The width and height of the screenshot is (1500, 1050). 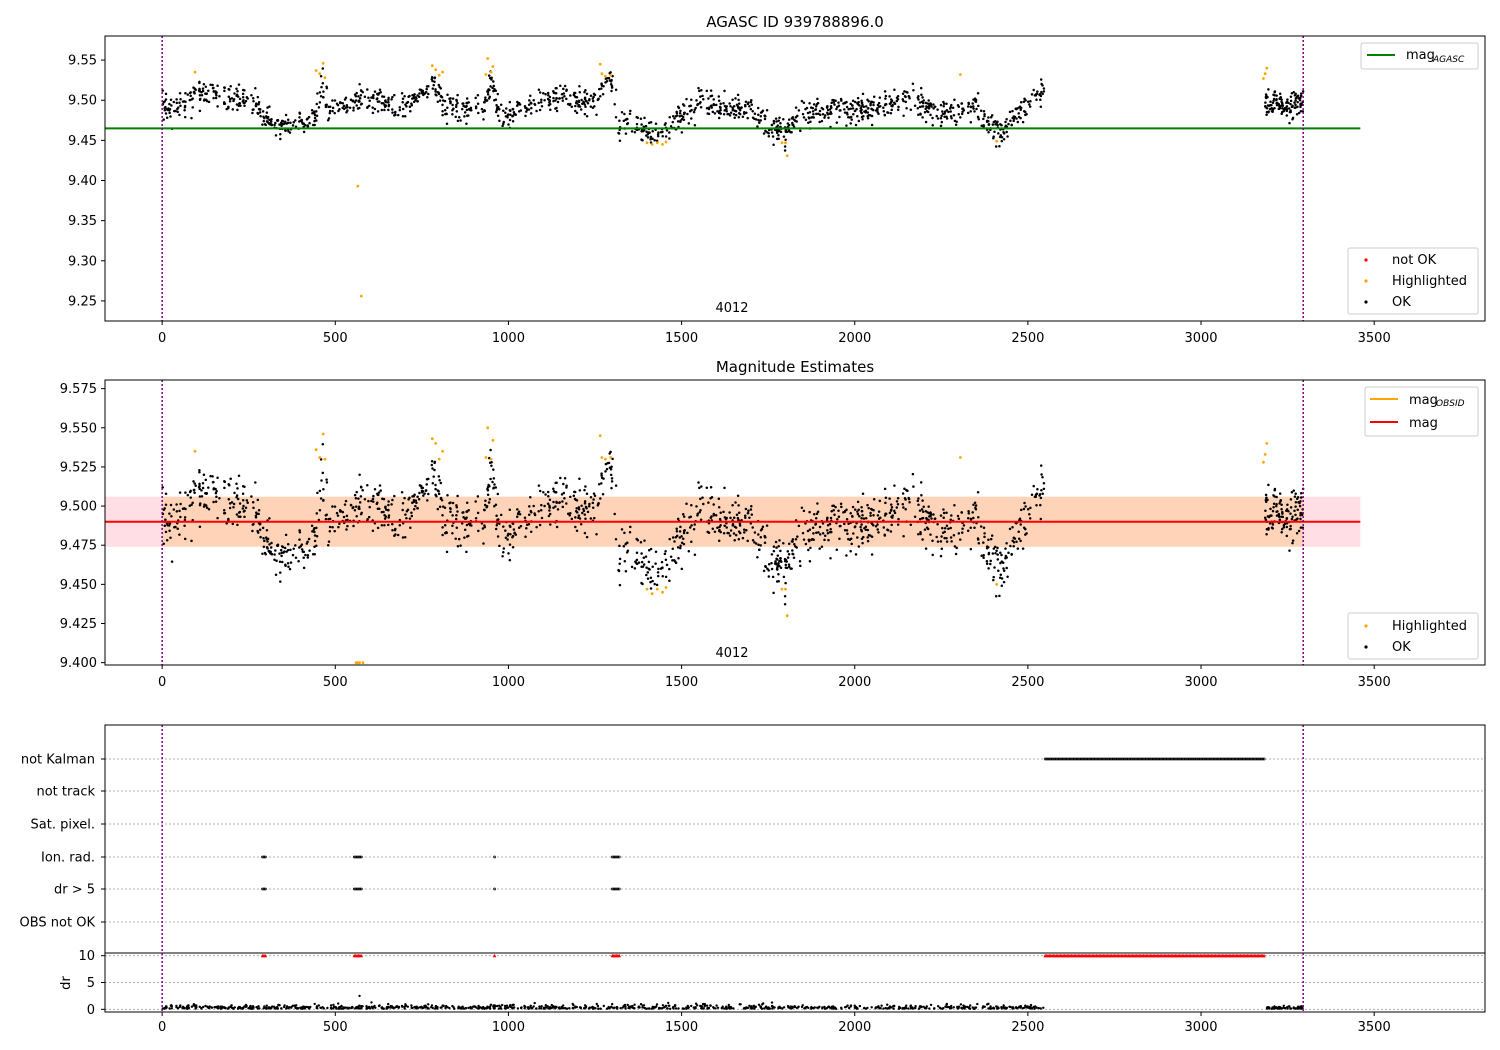 I want to click on y-tick-label: 9.25, so click(x=82, y=301).